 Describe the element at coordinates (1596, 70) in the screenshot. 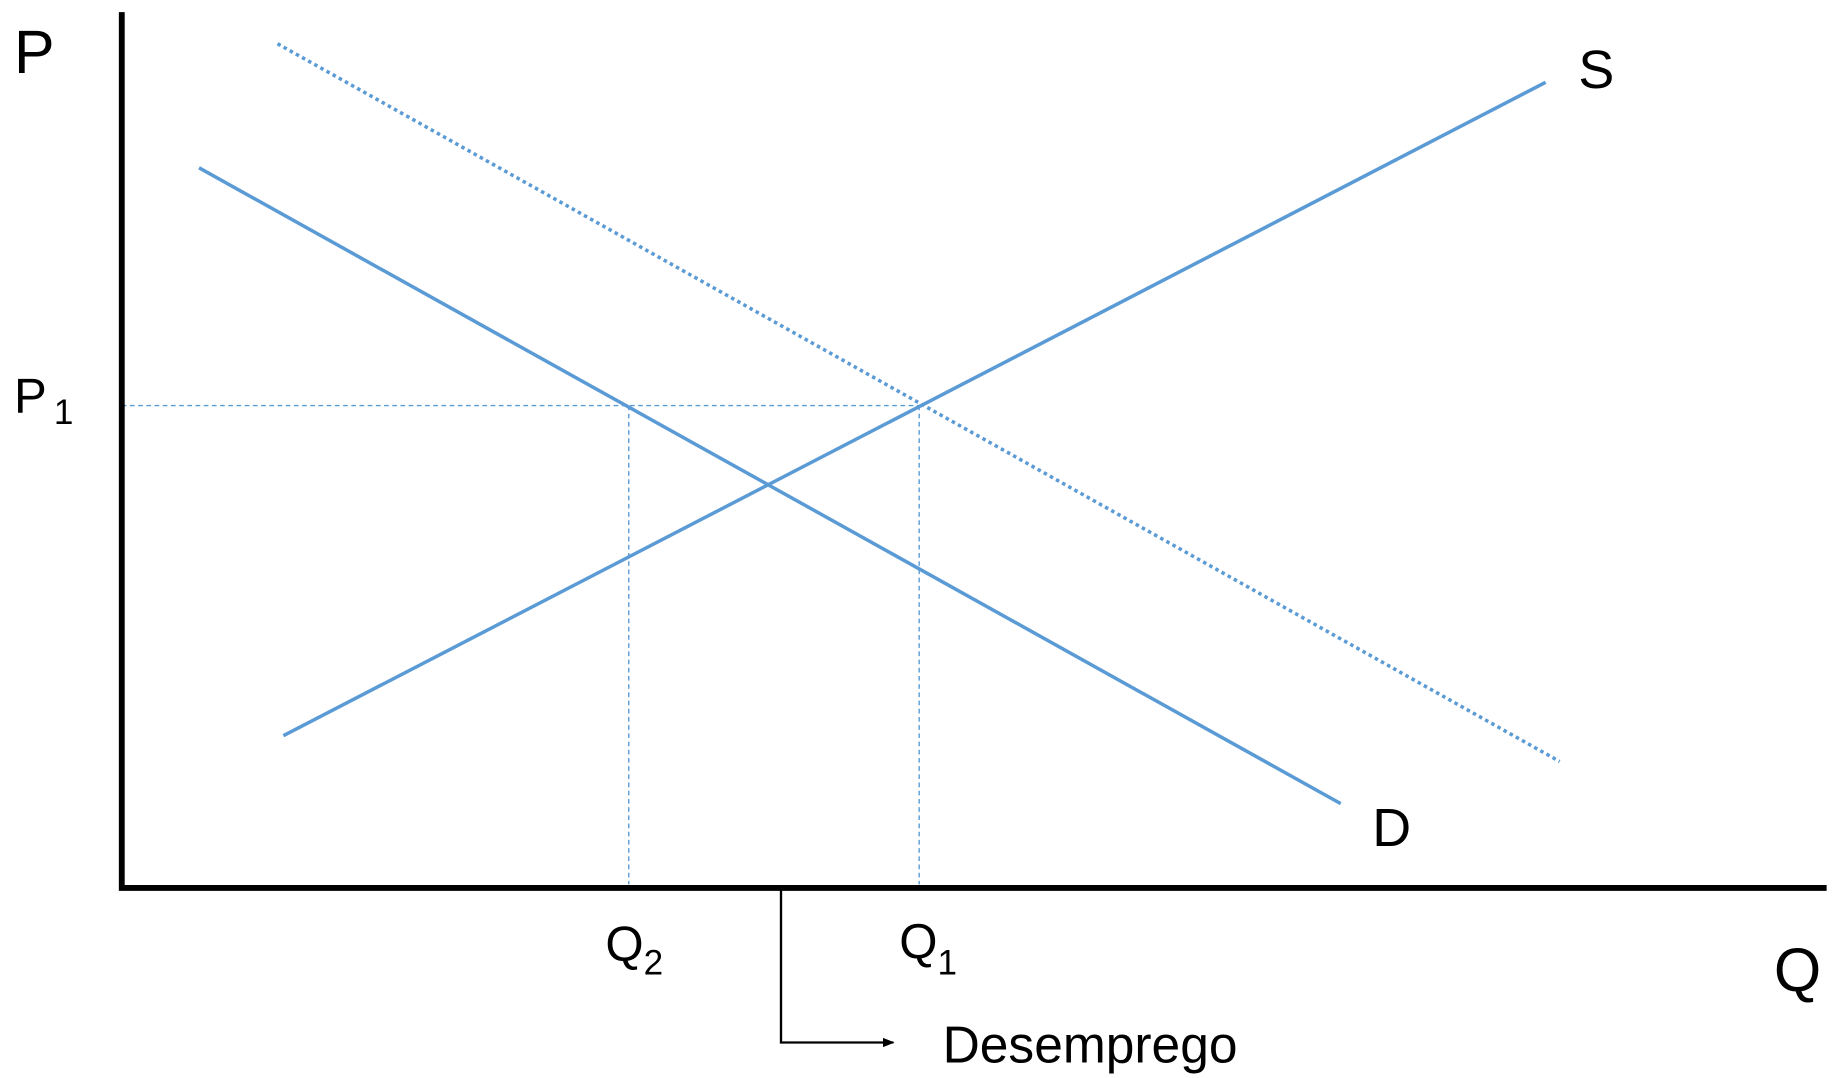

I see `supply-label: S` at that location.